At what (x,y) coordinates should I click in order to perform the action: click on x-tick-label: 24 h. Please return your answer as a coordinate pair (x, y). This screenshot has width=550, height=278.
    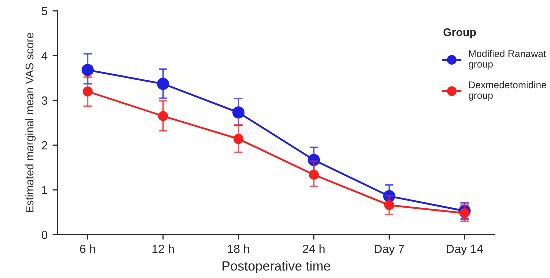
    Looking at the image, I should click on (314, 249).